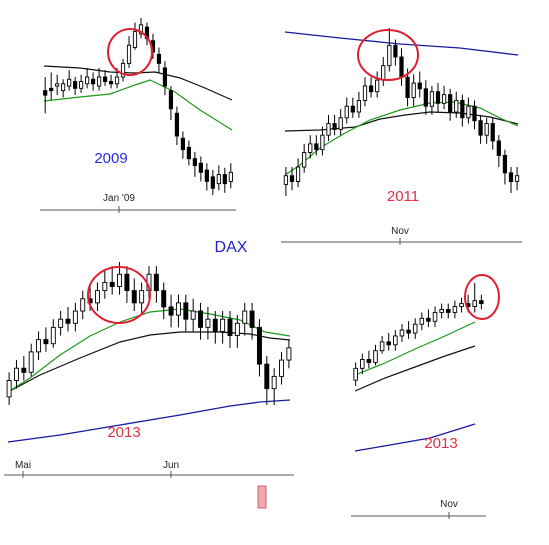  What do you see at coordinates (119, 198) in the screenshot?
I see `xtick-jan09: Jan '09` at bounding box center [119, 198].